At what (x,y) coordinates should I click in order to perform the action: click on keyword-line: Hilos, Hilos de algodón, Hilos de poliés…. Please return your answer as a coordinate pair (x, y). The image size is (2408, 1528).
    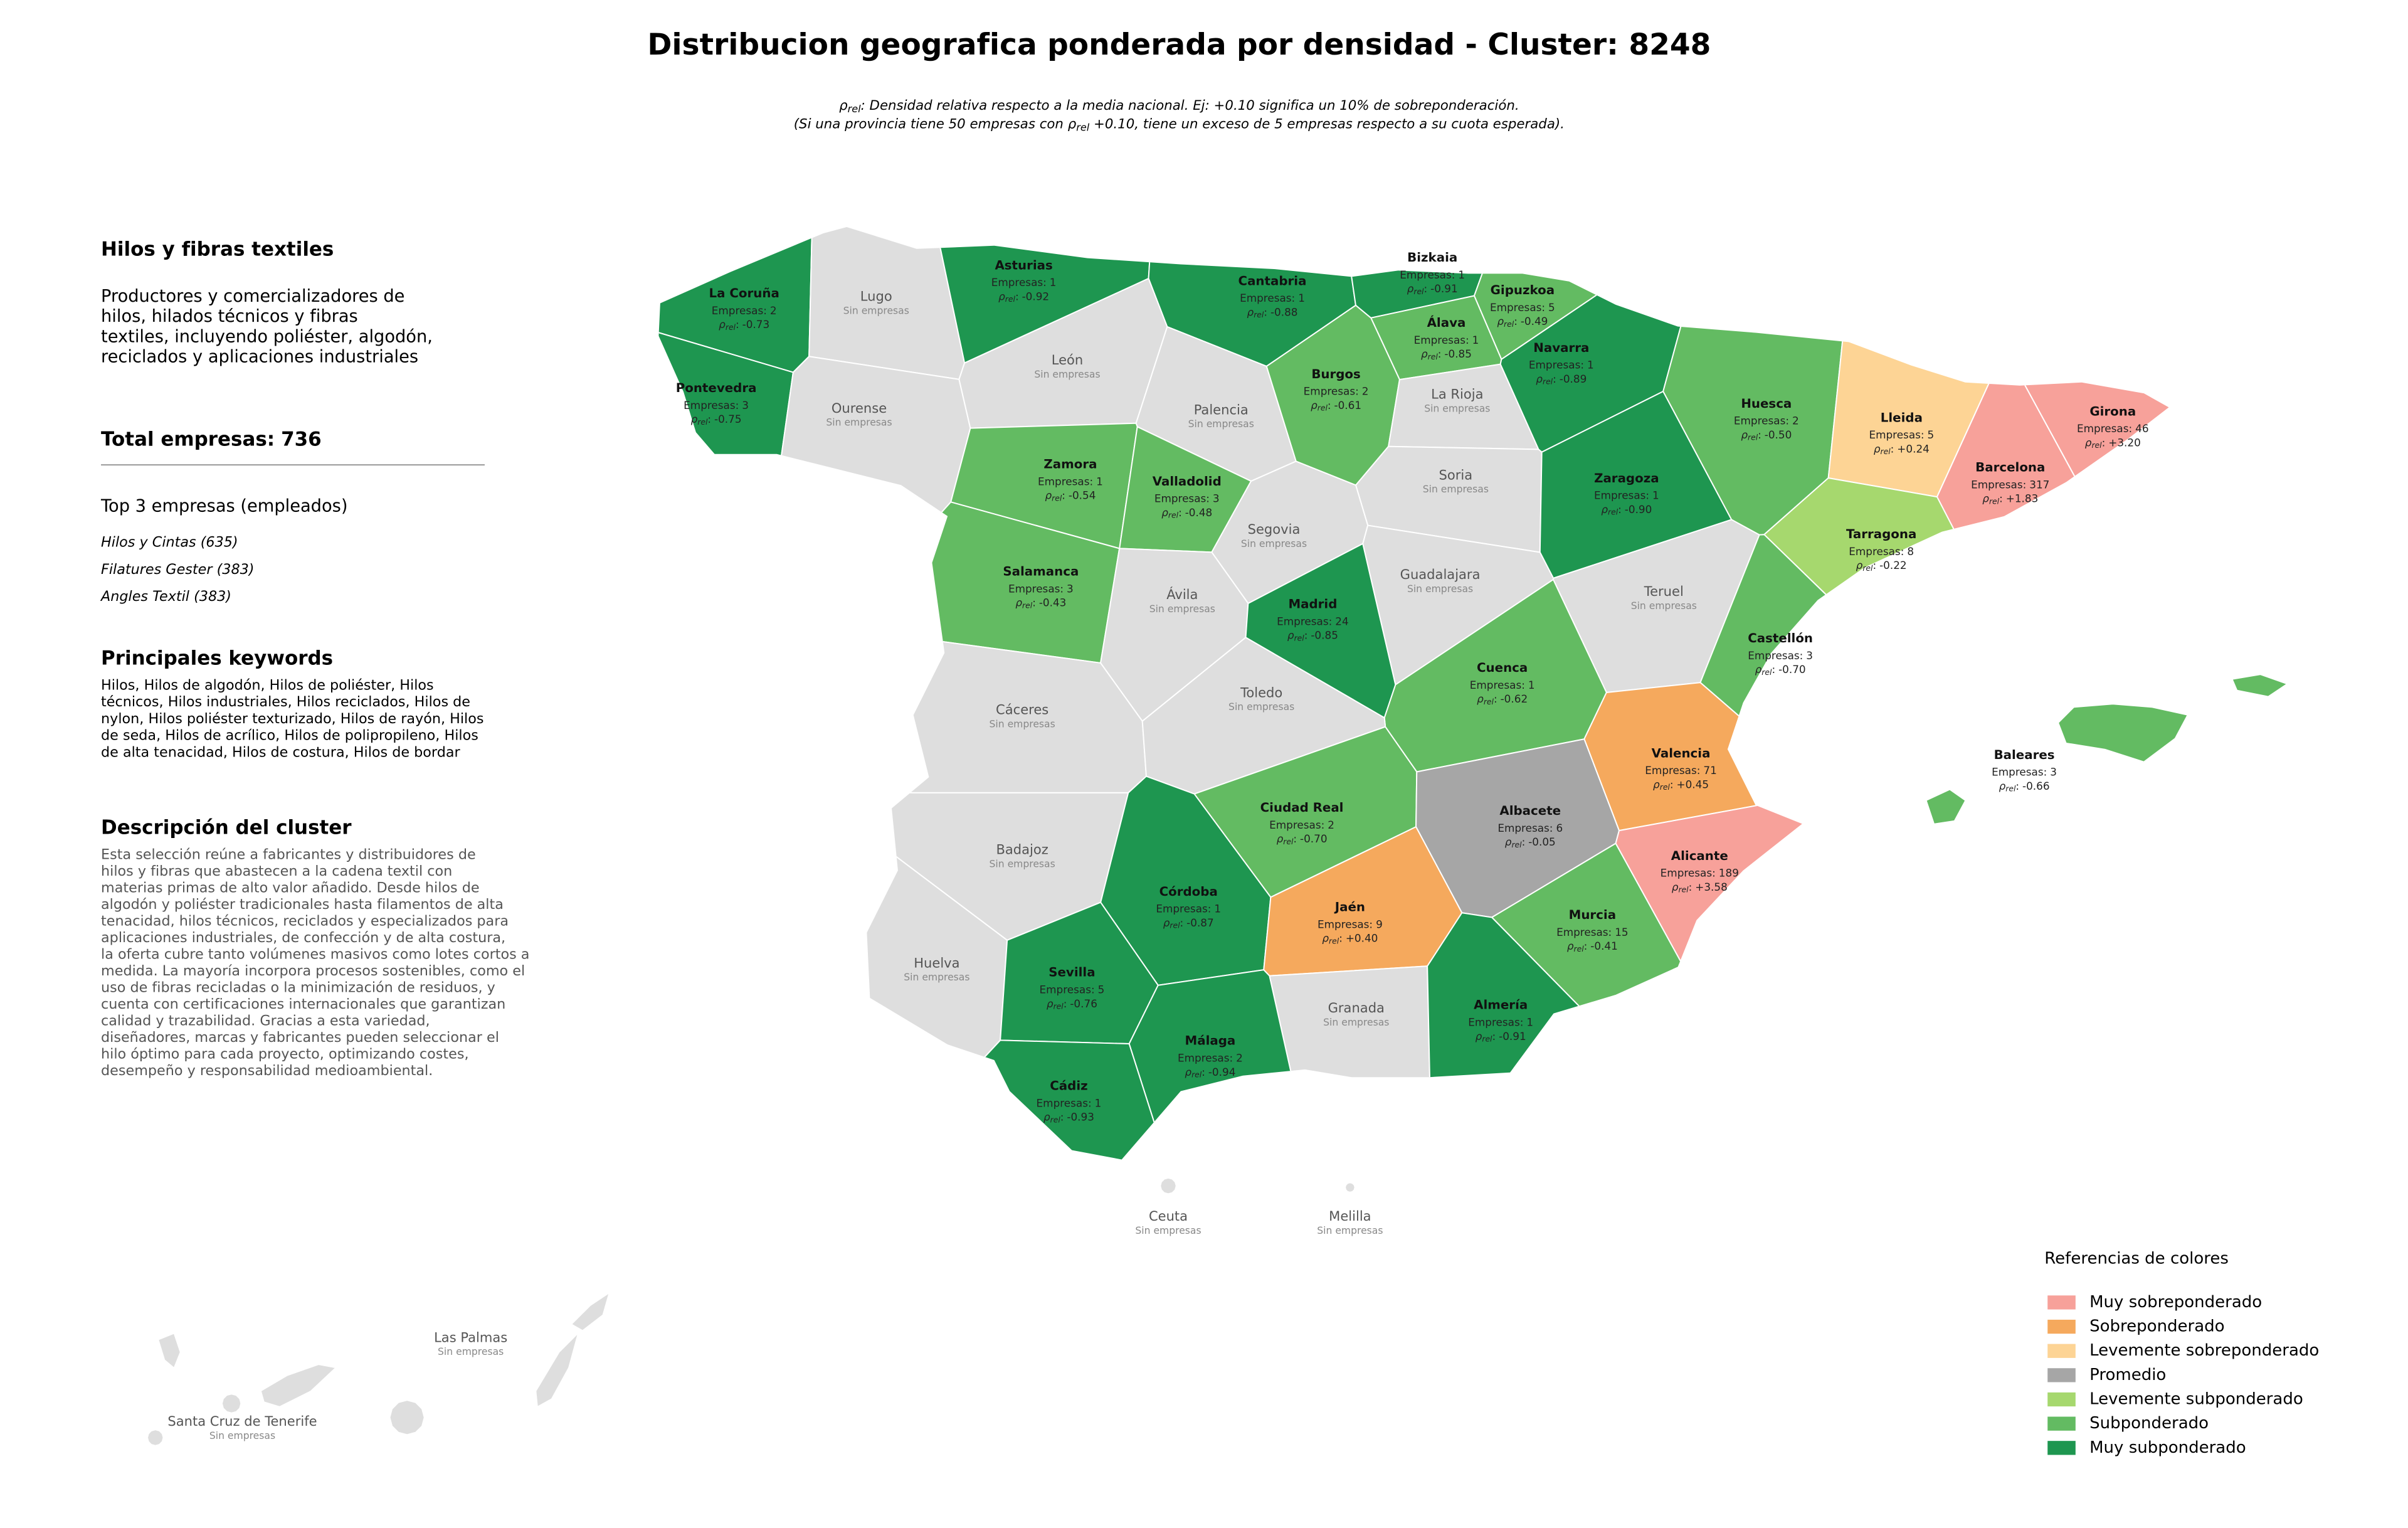
    Looking at the image, I should click on (267, 685).